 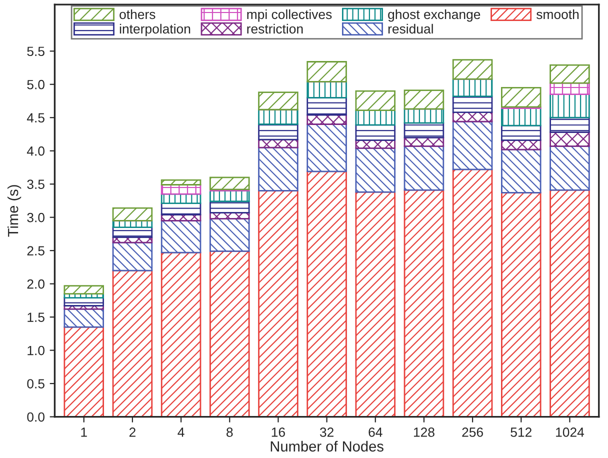 I want to click on x-tick-label: 512, so click(x=521, y=432).